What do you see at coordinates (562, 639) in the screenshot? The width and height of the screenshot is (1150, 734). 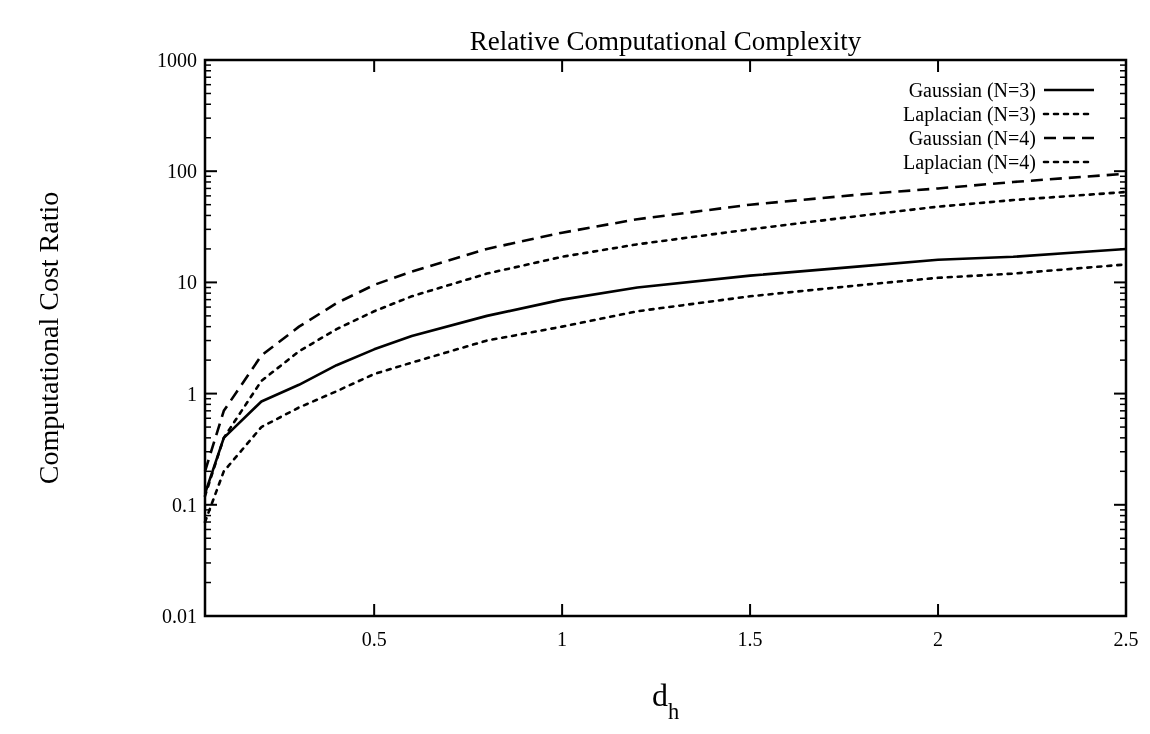 I see `x-tick-label: 1` at bounding box center [562, 639].